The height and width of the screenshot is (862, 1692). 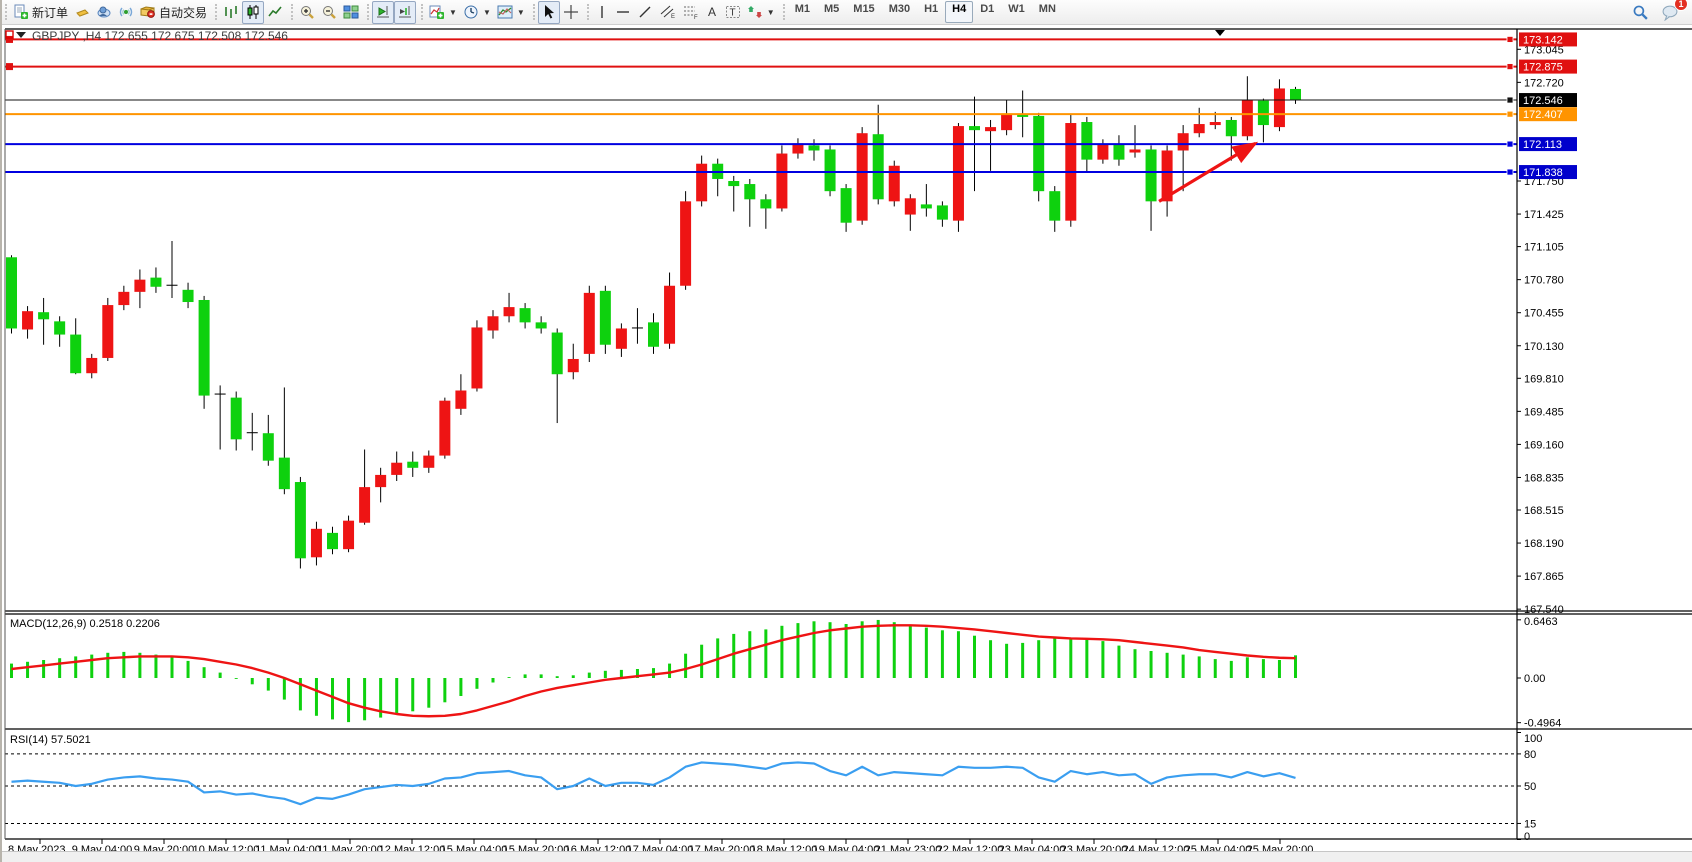 What do you see at coordinates (104, 12) in the screenshot?
I see `community-button` at bounding box center [104, 12].